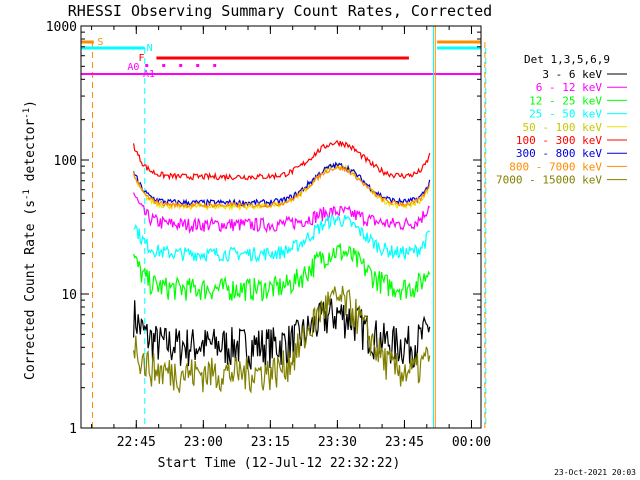 The width and height of the screenshot is (640, 480). Describe the element at coordinates (150, 48) in the screenshot. I see `flag-label: N` at that location.